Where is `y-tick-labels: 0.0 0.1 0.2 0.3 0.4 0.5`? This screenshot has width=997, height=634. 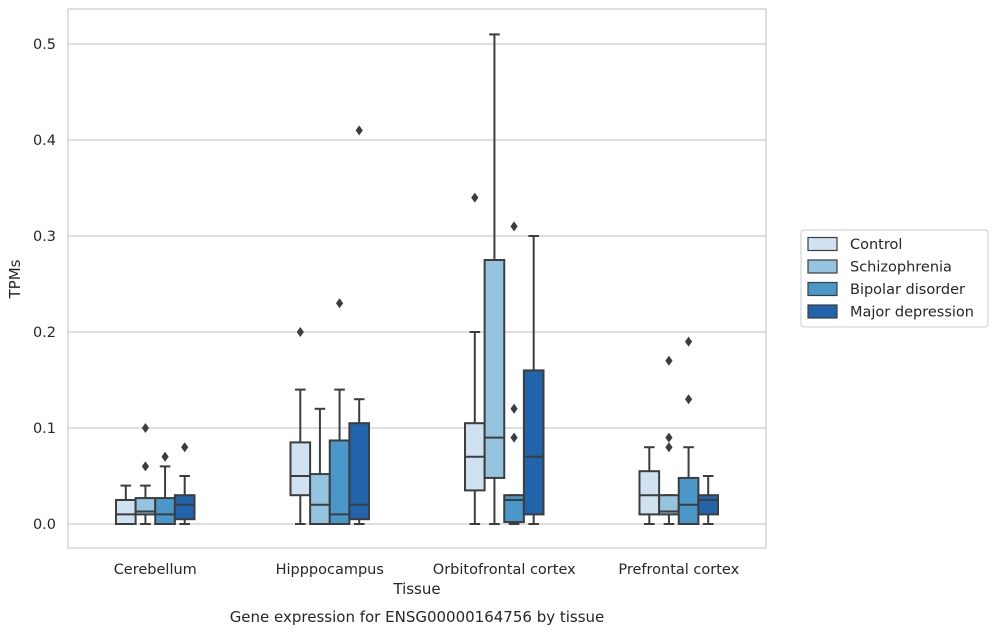 y-tick-labels: 0.0 0.1 0.2 0.3 0.4 0.5 is located at coordinates (44, 285).